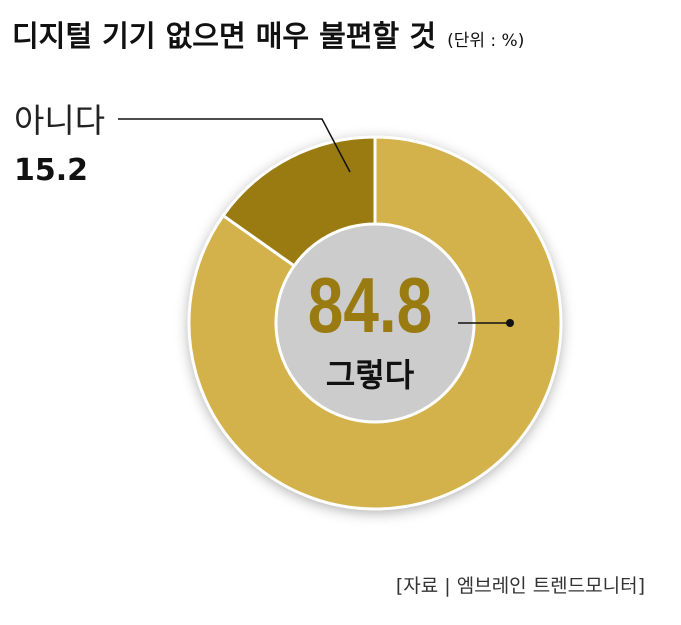  What do you see at coordinates (234, 145) in the screenshot?
I see `leader-line` at bounding box center [234, 145].